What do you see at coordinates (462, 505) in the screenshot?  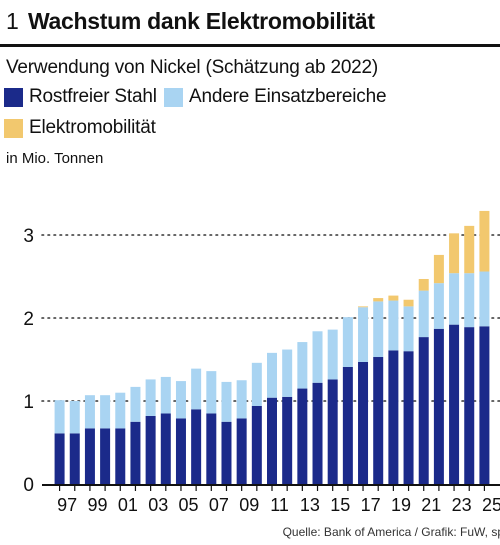 I see `x-tick-label-23: 23` at bounding box center [462, 505].